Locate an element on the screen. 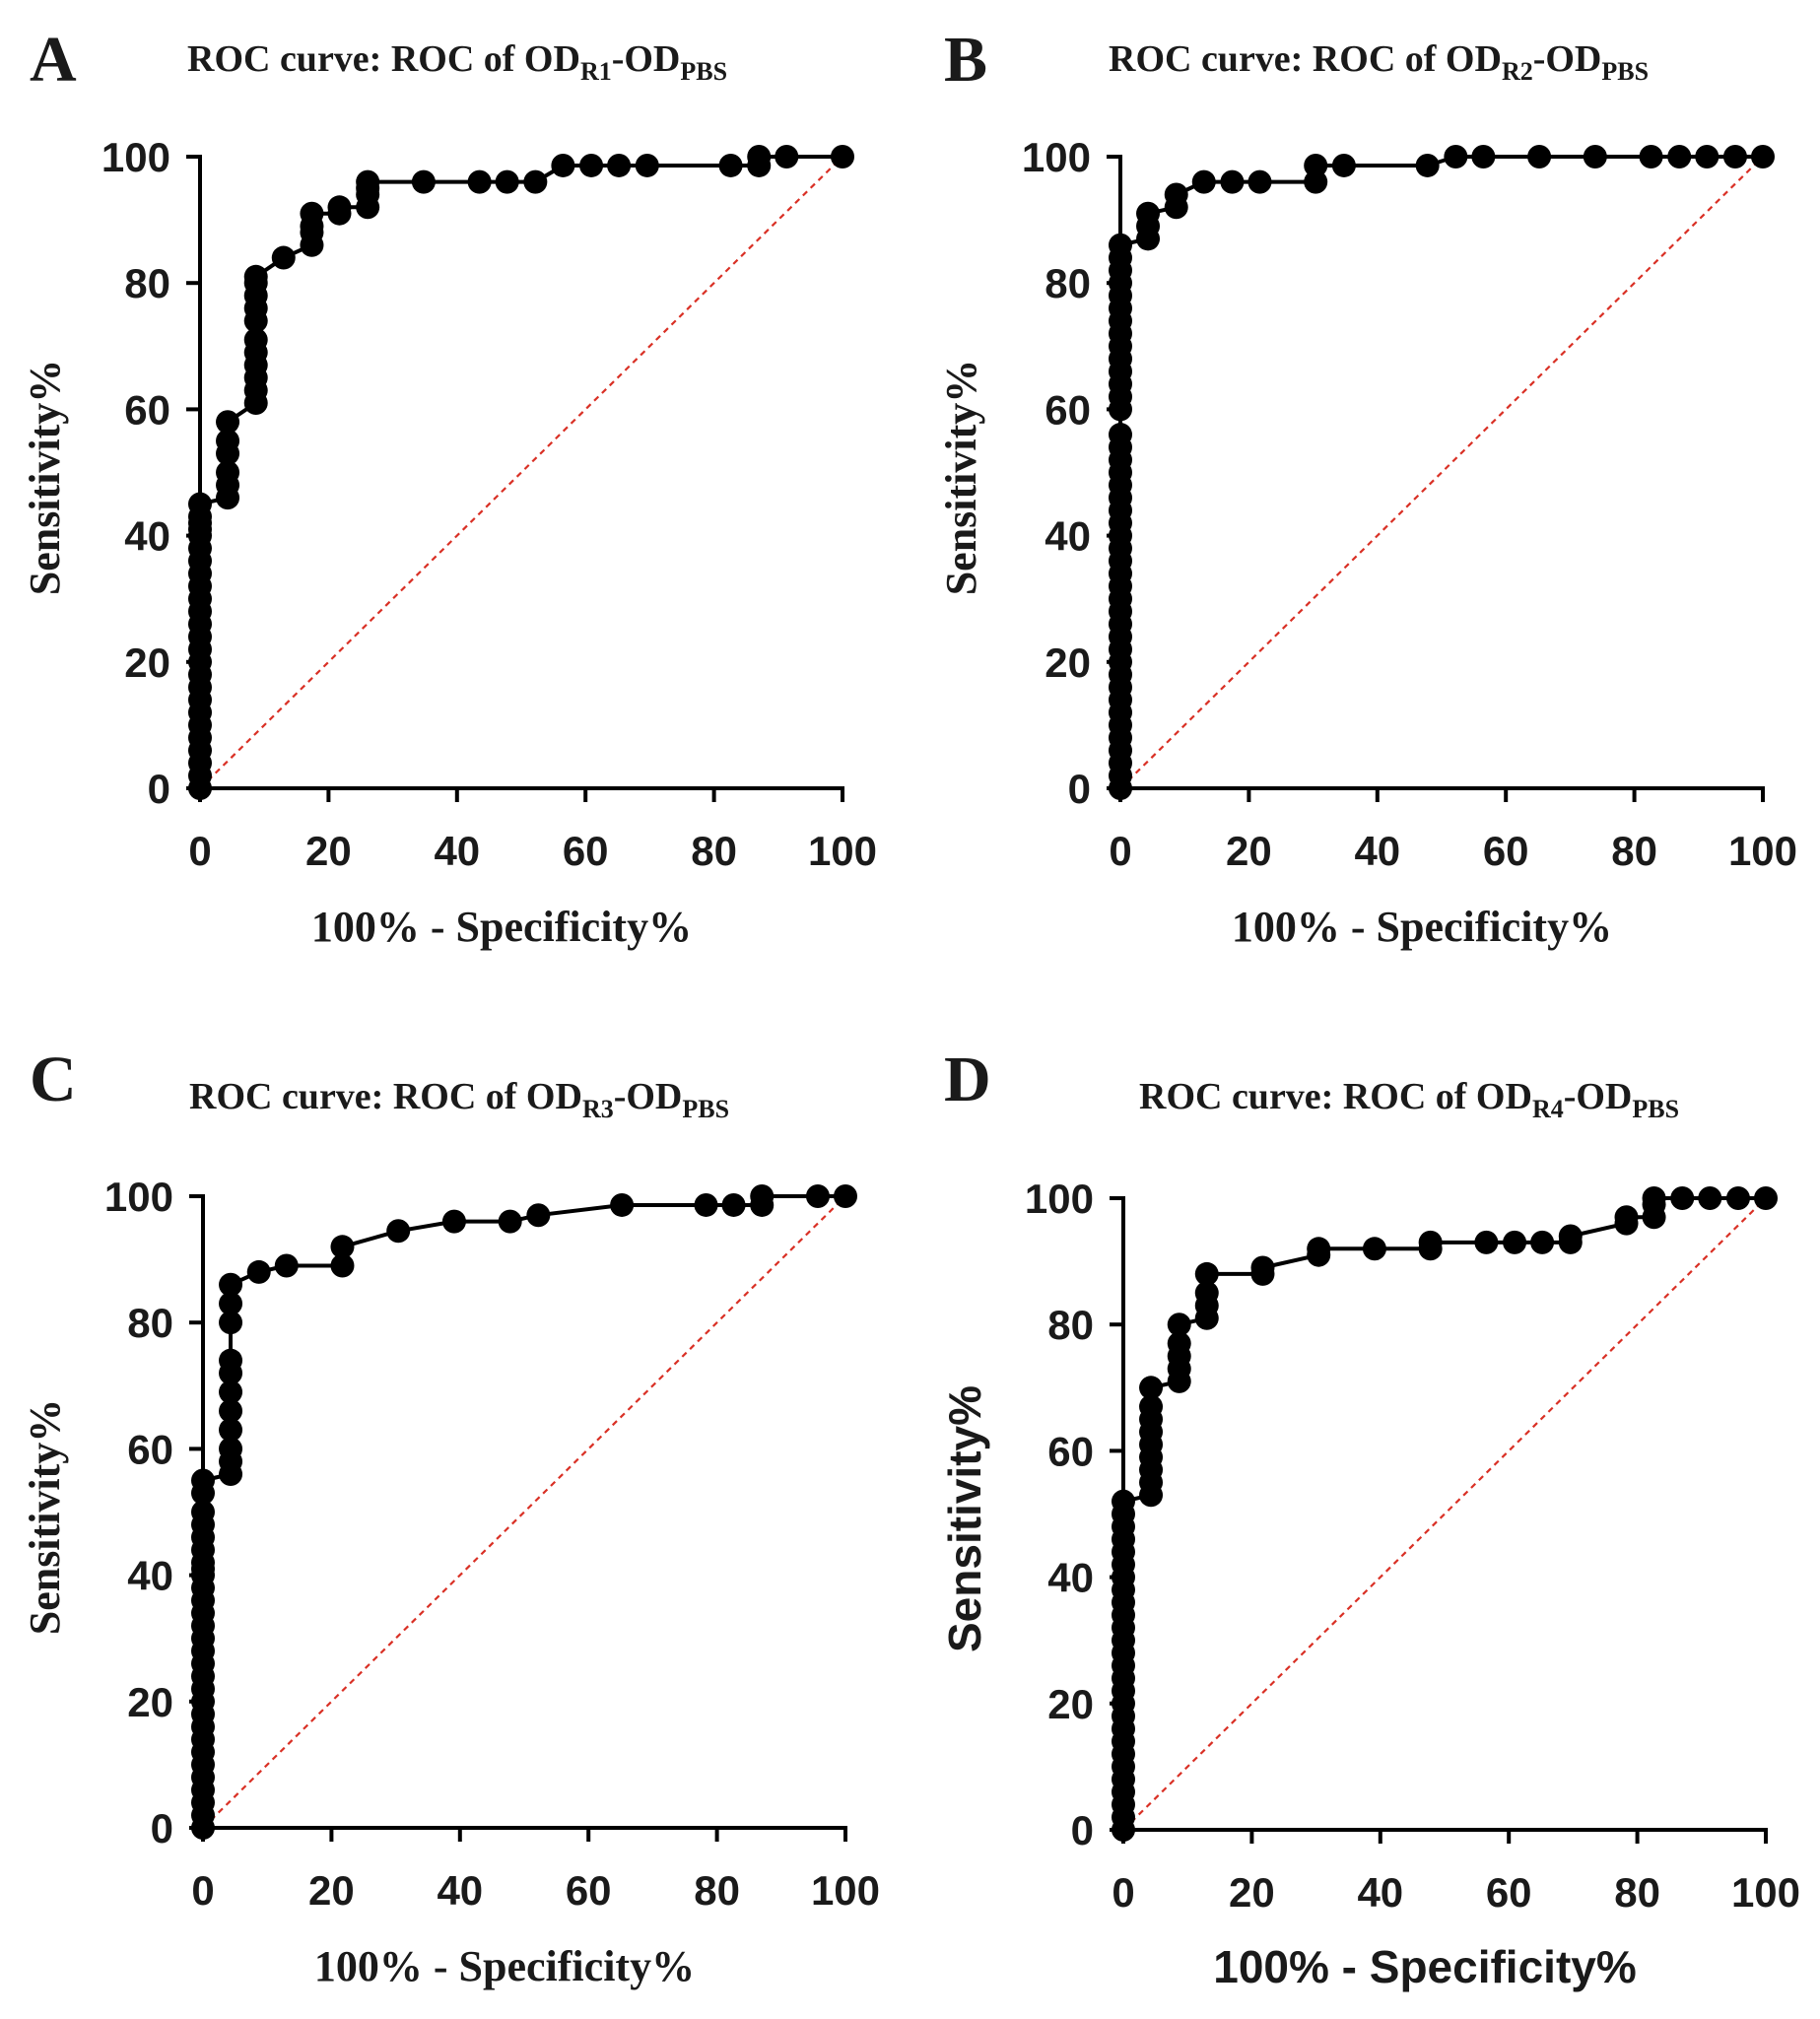  chart-title-main: ROC curve: ROC of OD is located at coordinates (1335, 1096).